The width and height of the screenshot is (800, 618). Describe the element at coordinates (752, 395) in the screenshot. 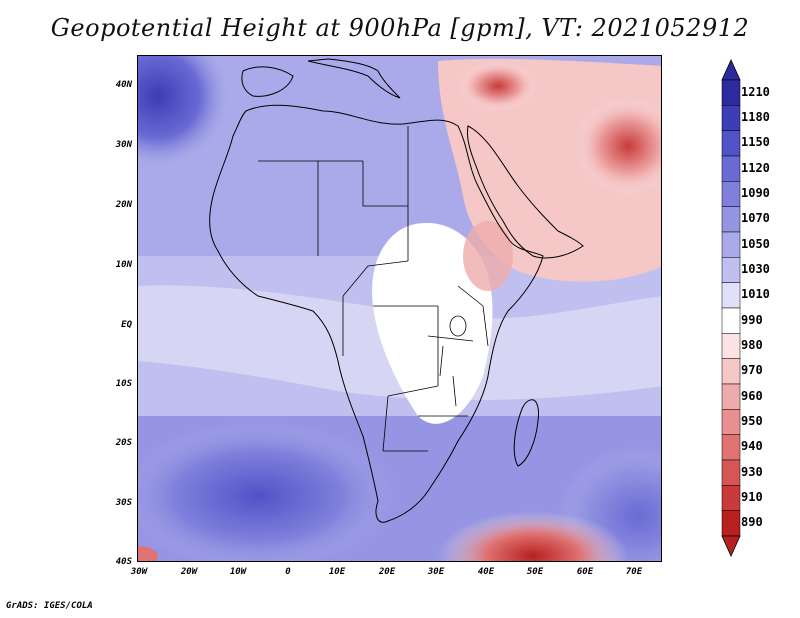

I see `colorbar-level-label: 960` at that location.